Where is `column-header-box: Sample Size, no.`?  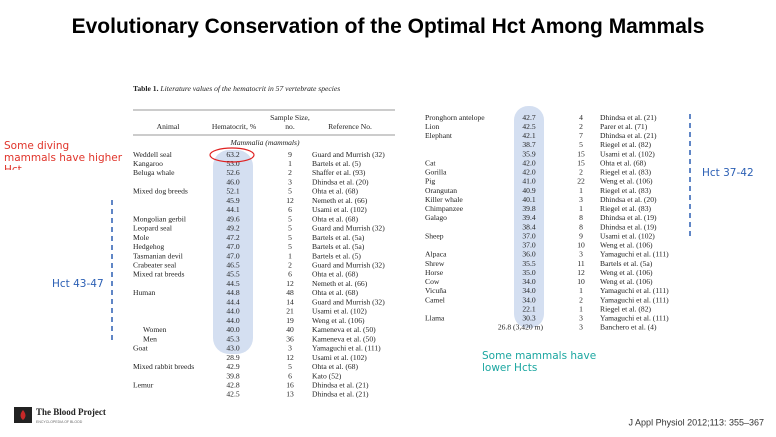 column-header-box: Sample Size, no. is located at coordinates (290, 122).